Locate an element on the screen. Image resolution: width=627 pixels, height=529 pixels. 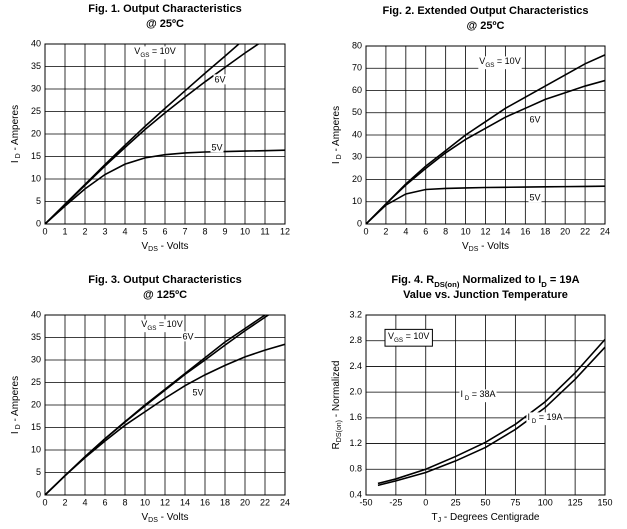
y-tick-label: 80 is located at coordinates (357, 45).